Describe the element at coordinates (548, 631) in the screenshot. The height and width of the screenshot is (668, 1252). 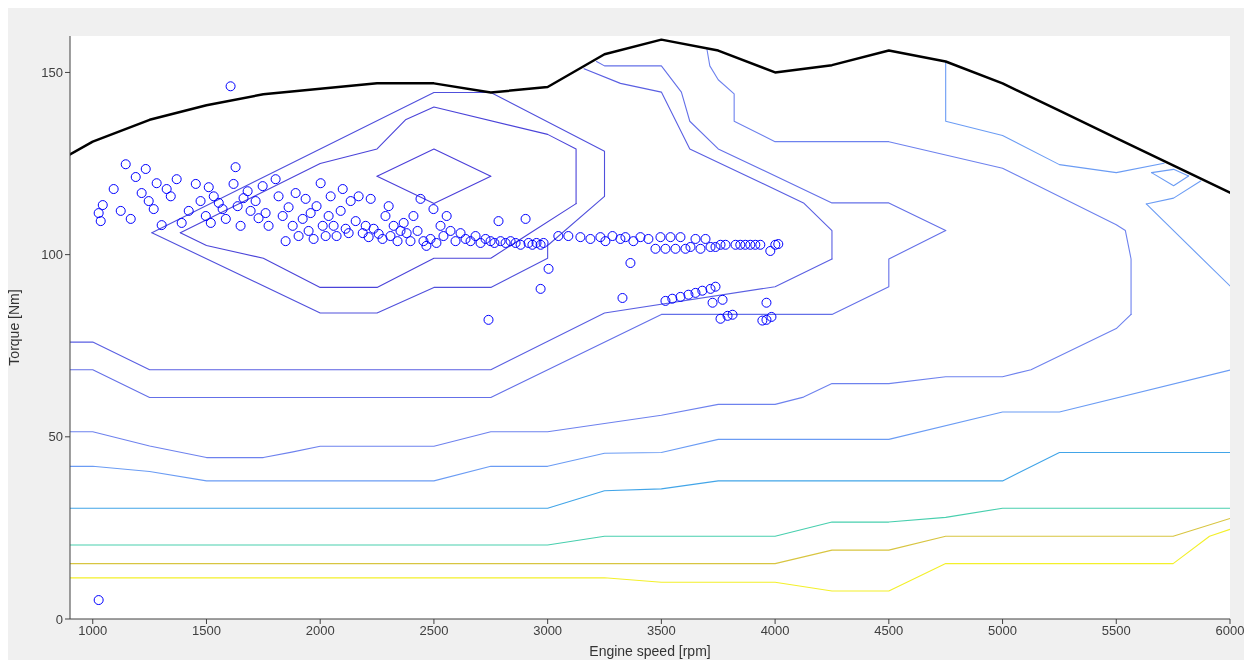
I see `x-tick-label: 3000` at that location.